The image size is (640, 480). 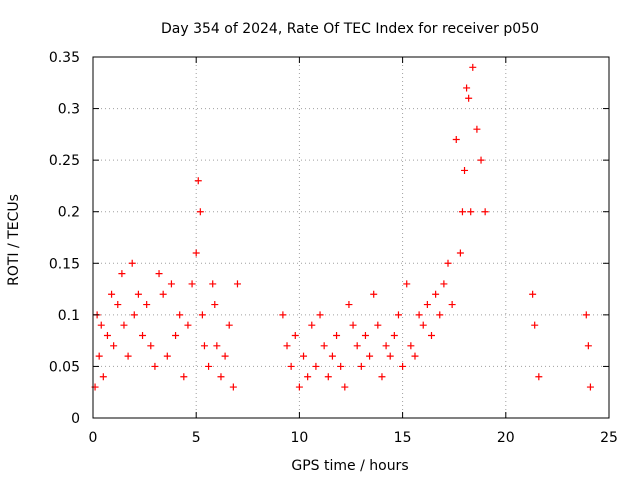 I want to click on y-tick-label: 0, so click(x=75, y=419).